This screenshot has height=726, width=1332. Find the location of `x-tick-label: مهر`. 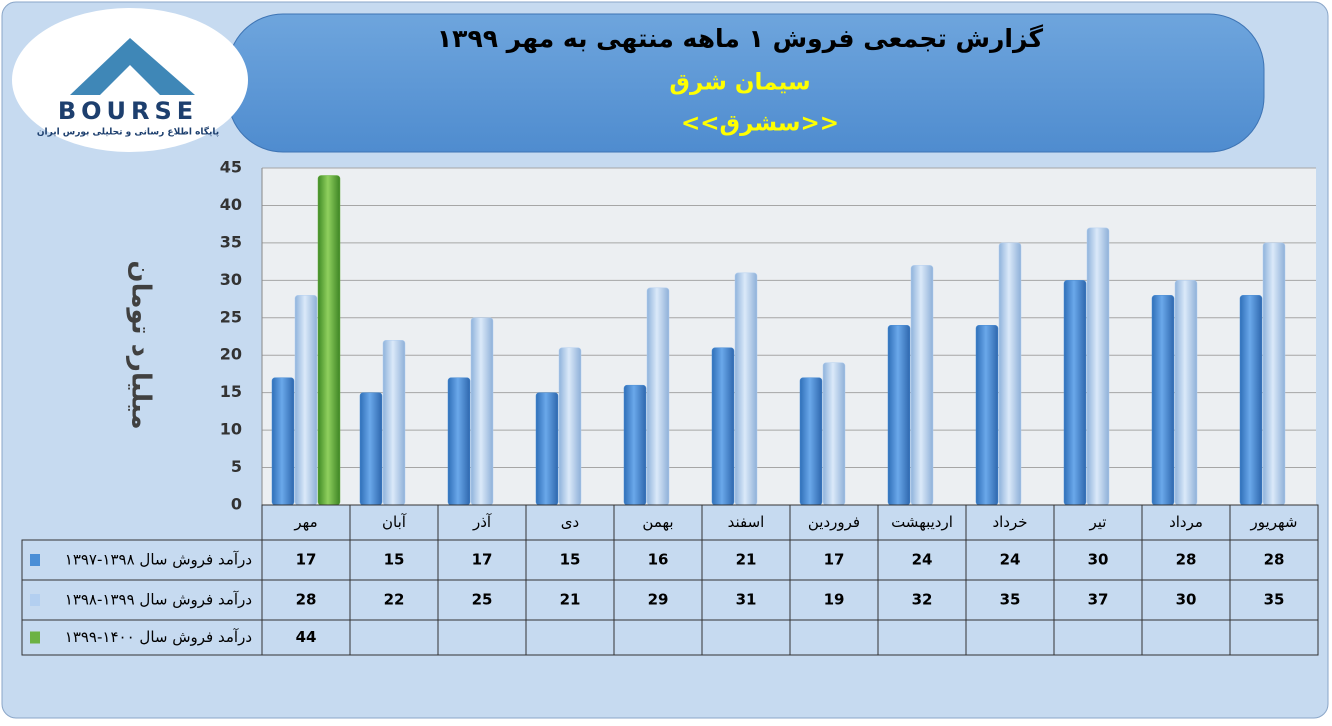

x-tick-label: مهر is located at coordinates (305, 522).